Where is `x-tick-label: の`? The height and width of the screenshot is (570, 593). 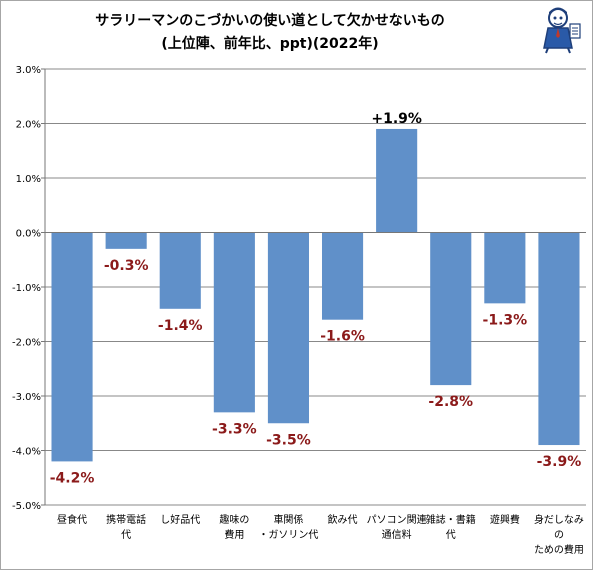 x-tick-label: の is located at coordinates (559, 535).